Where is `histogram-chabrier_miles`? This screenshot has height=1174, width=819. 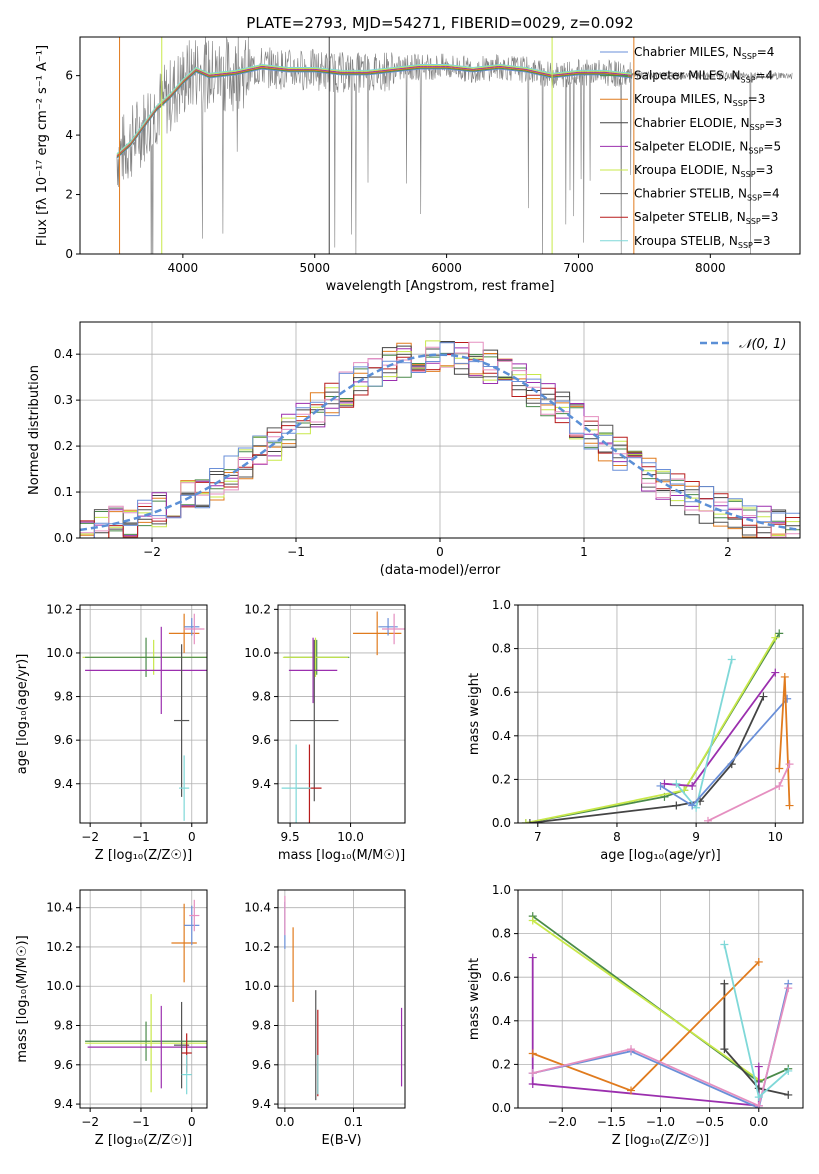
histogram-chabrier_miles is located at coordinates (440, 440).